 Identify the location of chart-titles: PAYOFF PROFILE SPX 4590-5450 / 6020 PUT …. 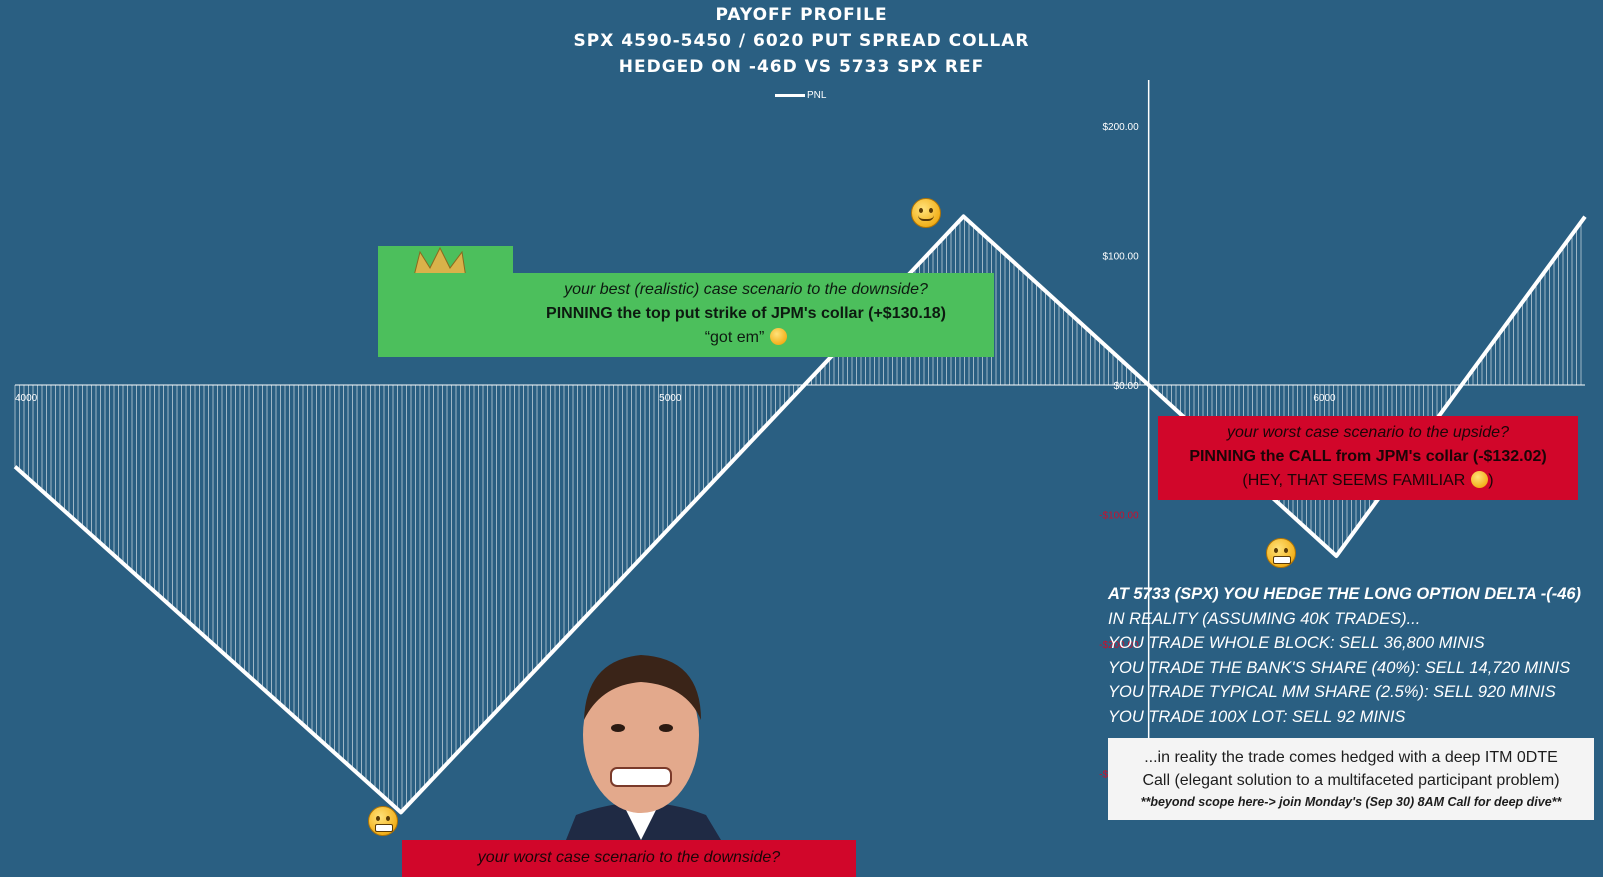
(801, 41).